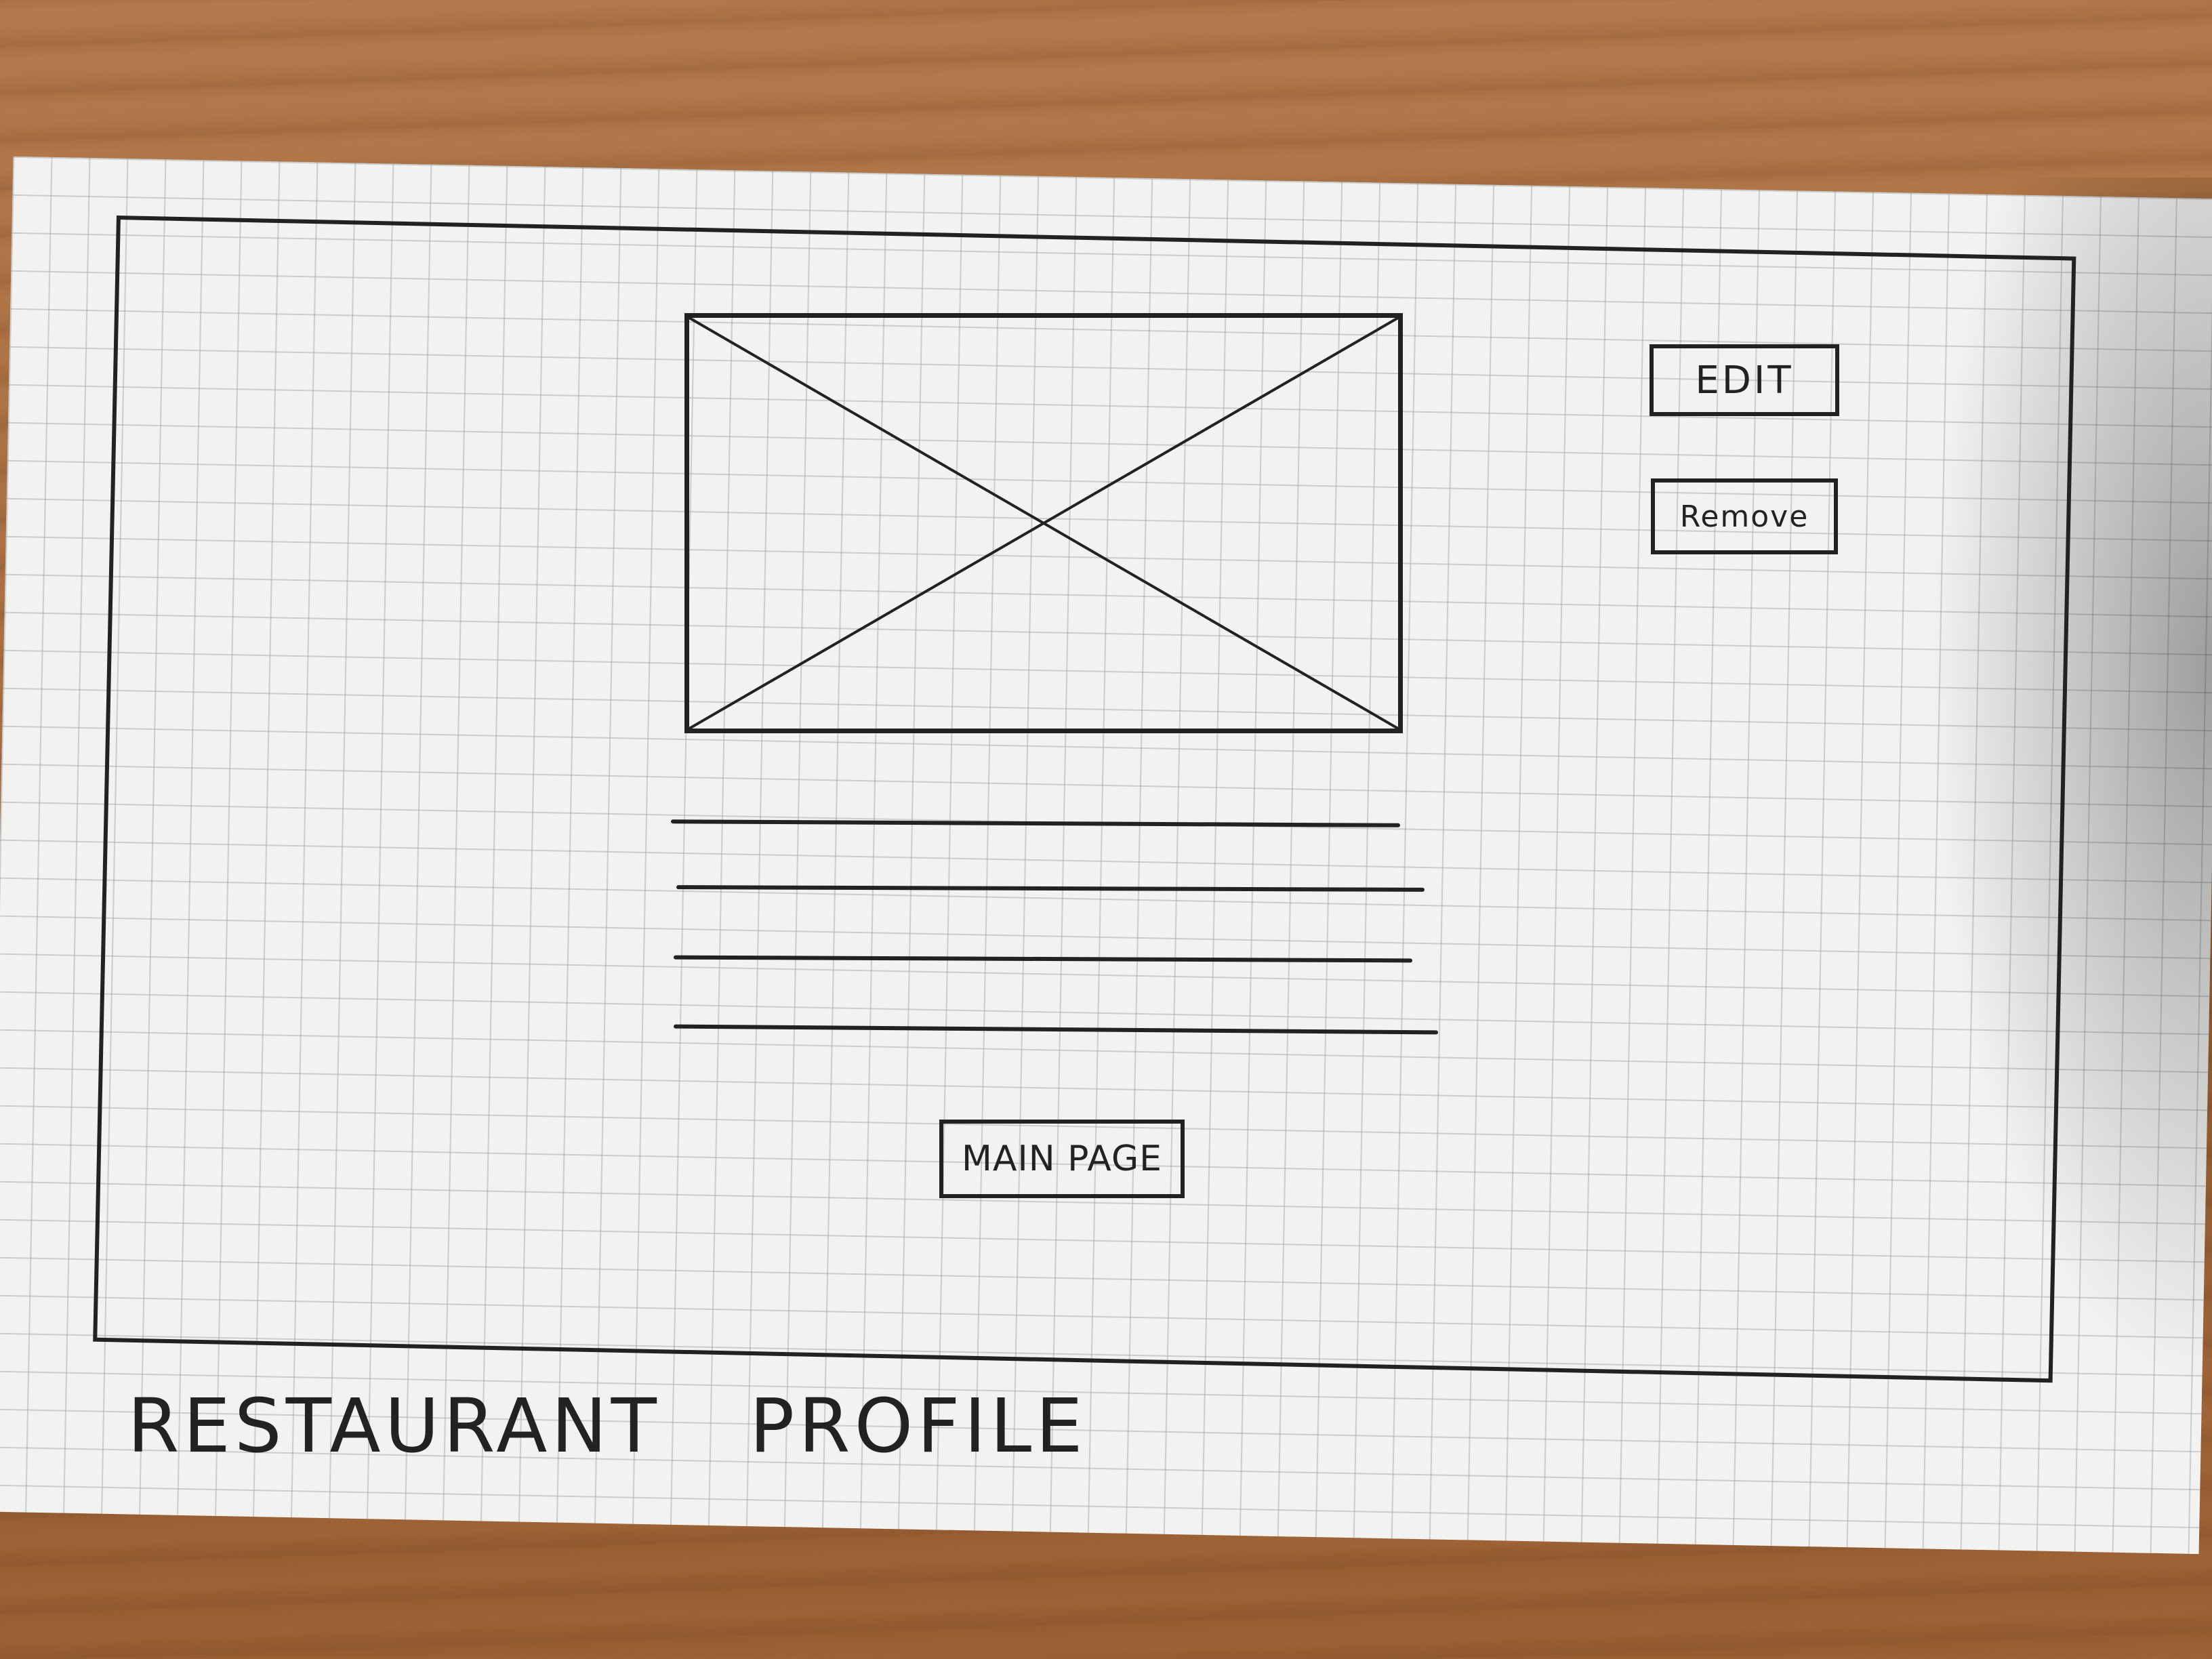  Describe the element at coordinates (1062, 1159) in the screenshot. I see `main-page-button: MAIN PAGE` at that location.